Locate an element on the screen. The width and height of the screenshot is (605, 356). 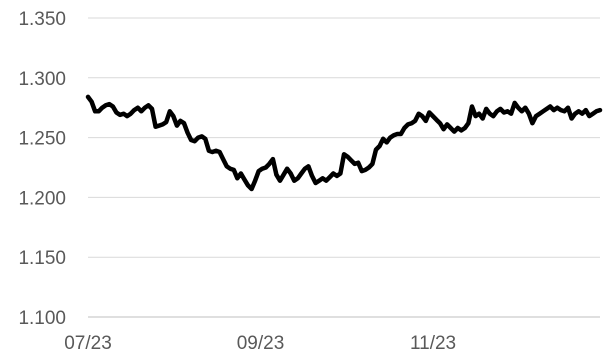
y-tick-label: 1.150 is located at coordinates (42, 258).